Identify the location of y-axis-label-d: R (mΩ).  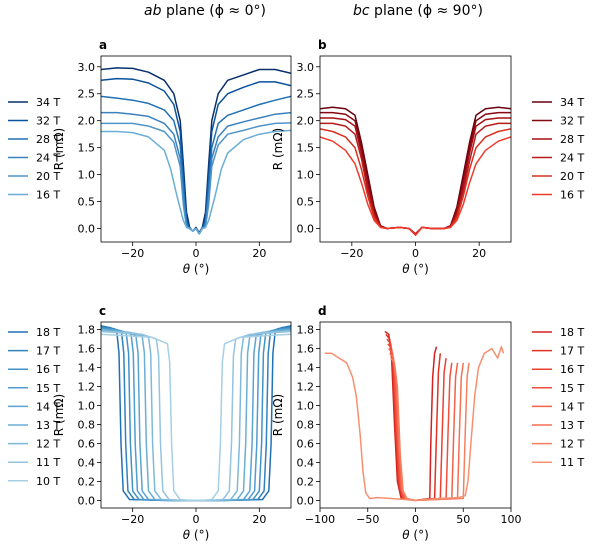
(278, 415).